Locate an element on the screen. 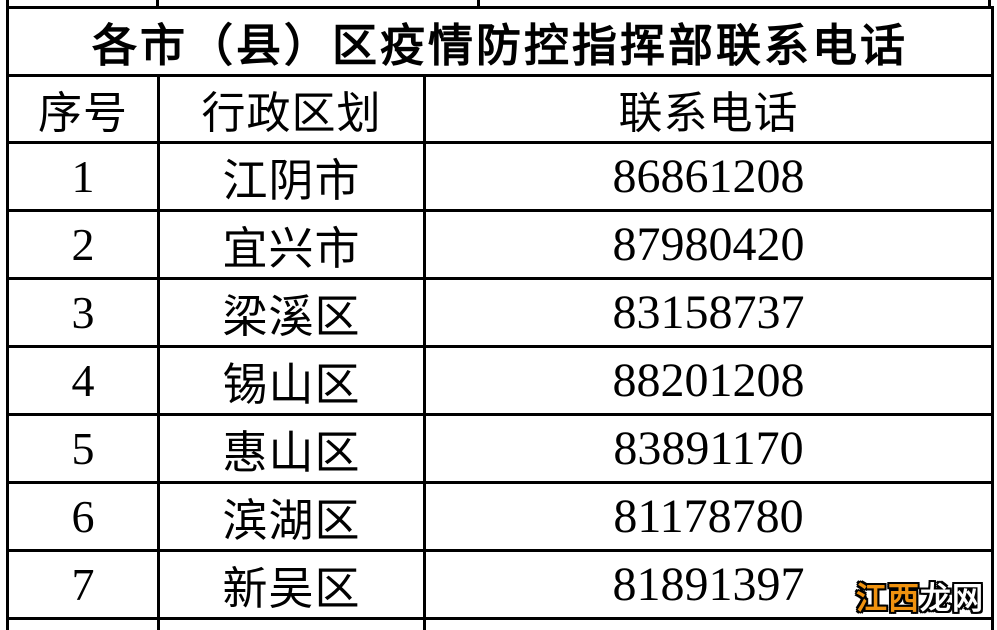  district-cell: 经开区 is located at coordinates (291, 623).